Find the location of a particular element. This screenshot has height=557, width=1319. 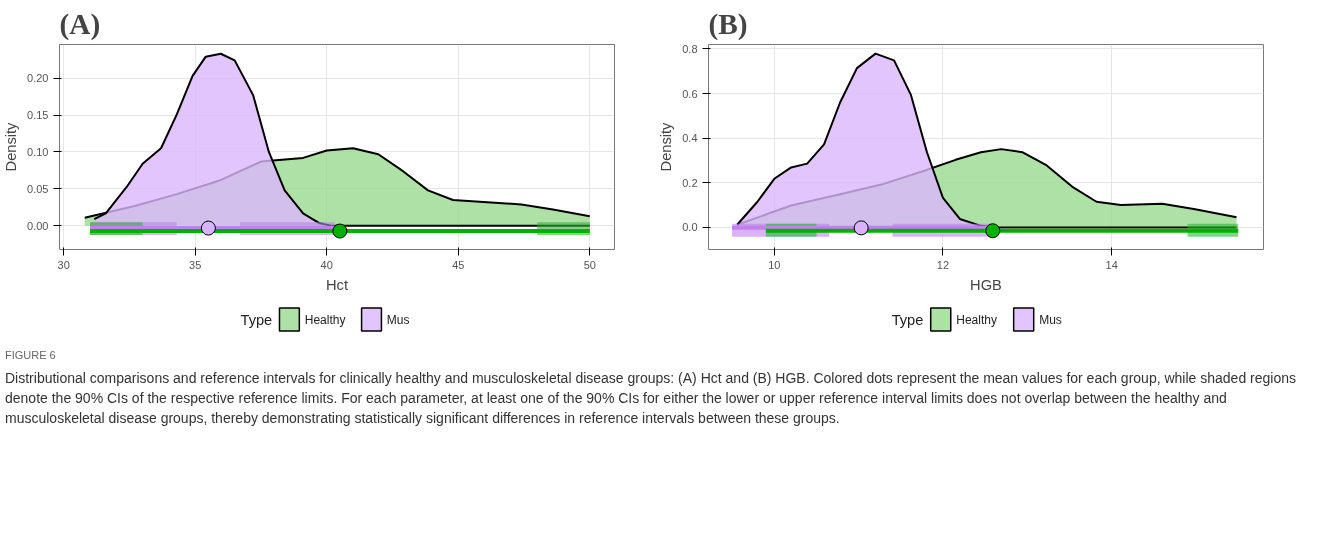

caption: FIGURE 6 is located at coordinates (31, 355).